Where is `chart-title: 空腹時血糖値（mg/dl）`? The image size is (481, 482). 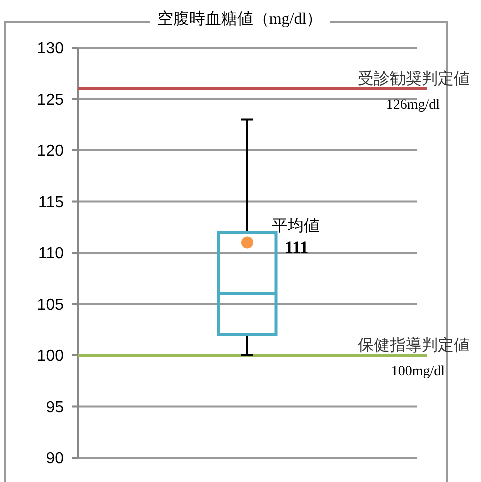 chart-title: 空腹時血糖値（mg/dl） is located at coordinates (240, 19).